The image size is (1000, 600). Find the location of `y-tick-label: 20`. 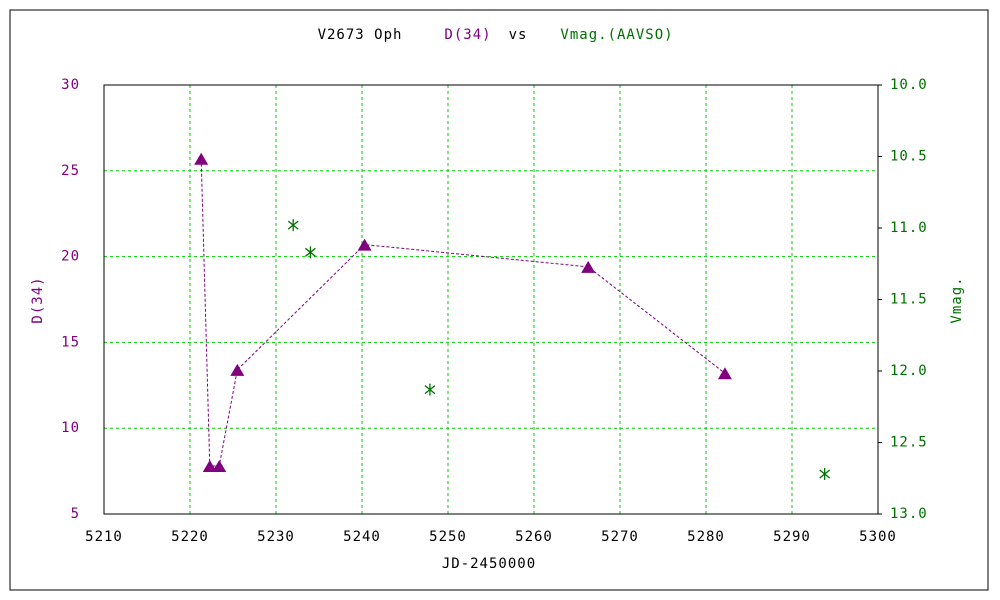

y-tick-label: 20 is located at coordinates (70, 257).